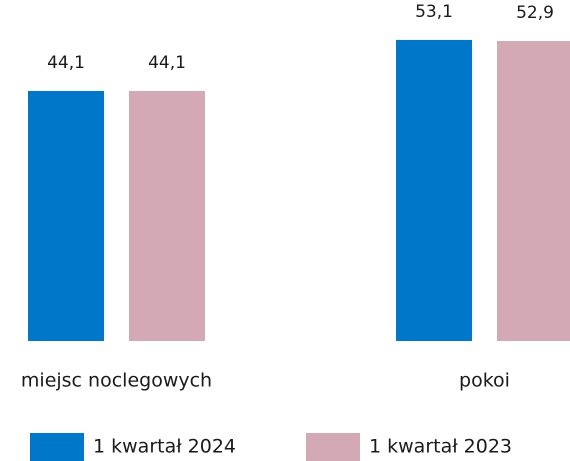  Describe the element at coordinates (434, 12) in the screenshot. I see `value-label: 53,1` at that location.